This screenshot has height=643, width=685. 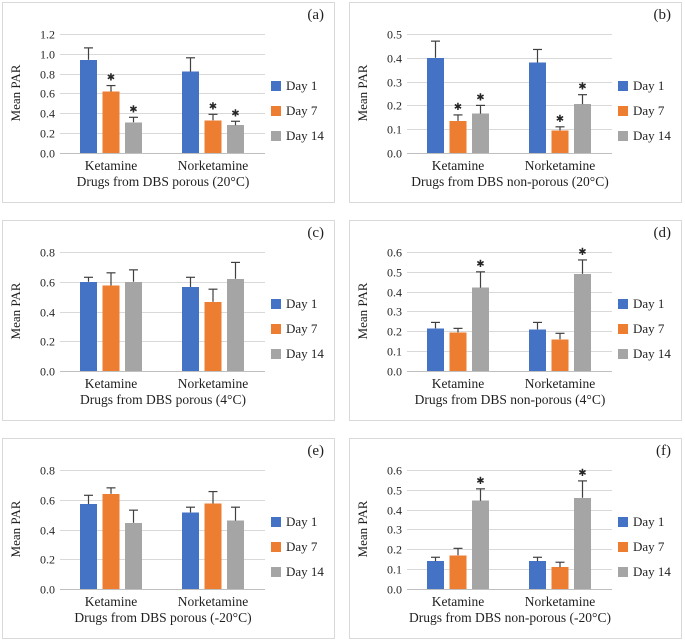 What do you see at coordinates (163, 617) in the screenshot?
I see `x-axis-title: Drugs from DBS porous (-20°C)` at bounding box center [163, 617].